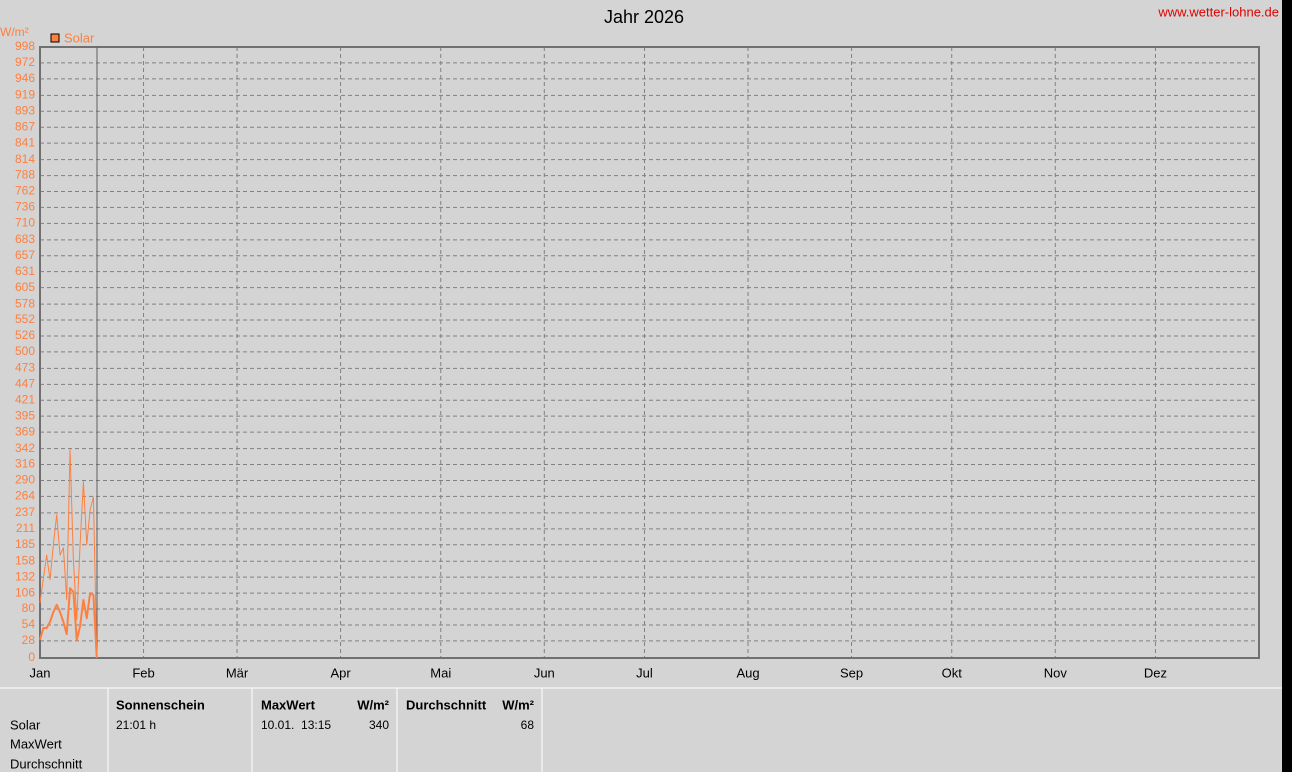 The width and height of the screenshot is (1292, 772). What do you see at coordinates (25, 384) in the screenshot?
I see `y-tick-label: 447` at bounding box center [25, 384].